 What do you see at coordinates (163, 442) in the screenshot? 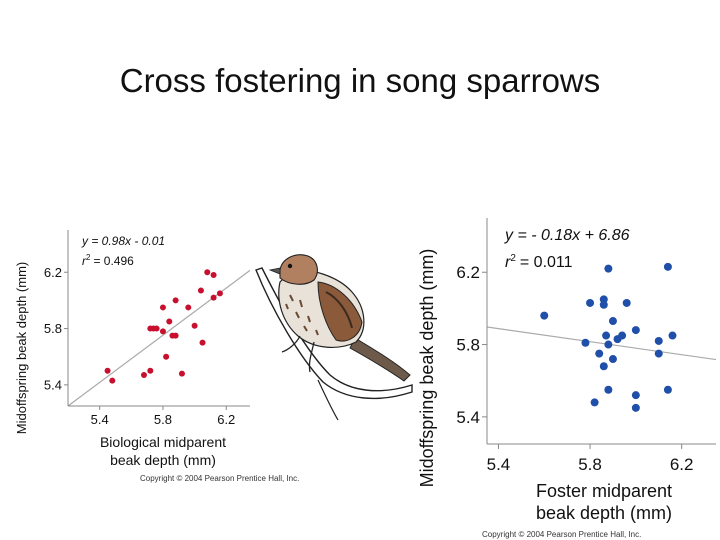
I see `x-axis-label-line1: Biological midparent` at bounding box center [163, 442].